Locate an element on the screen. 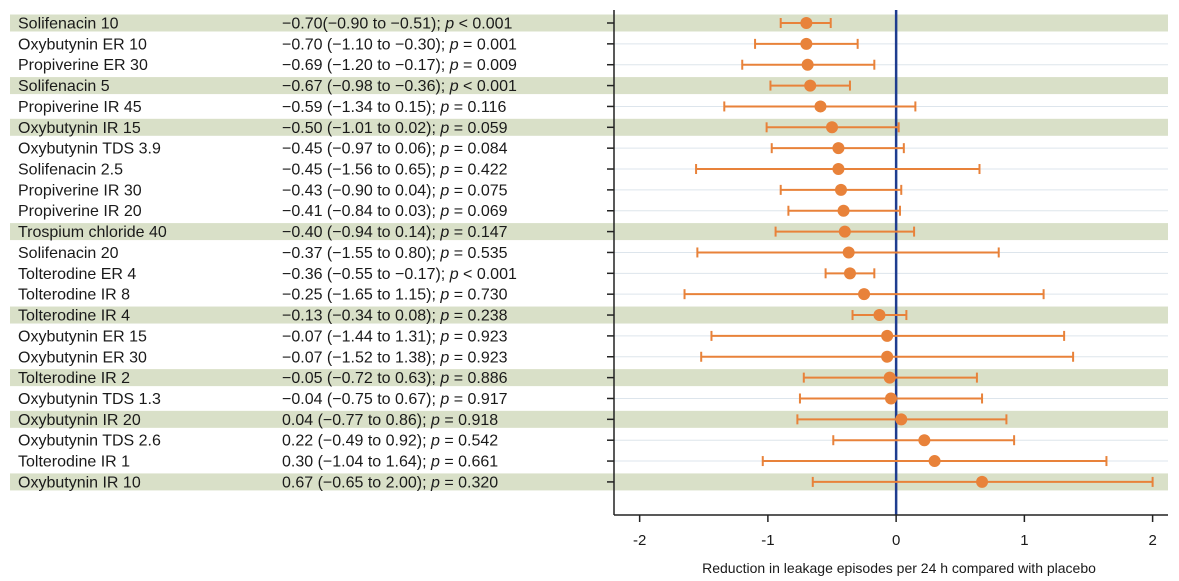 This screenshot has width=1179, height=581. estimate-label: −0.05 (−0.72 to 0.63); p = 0.886 is located at coordinates (395, 378).